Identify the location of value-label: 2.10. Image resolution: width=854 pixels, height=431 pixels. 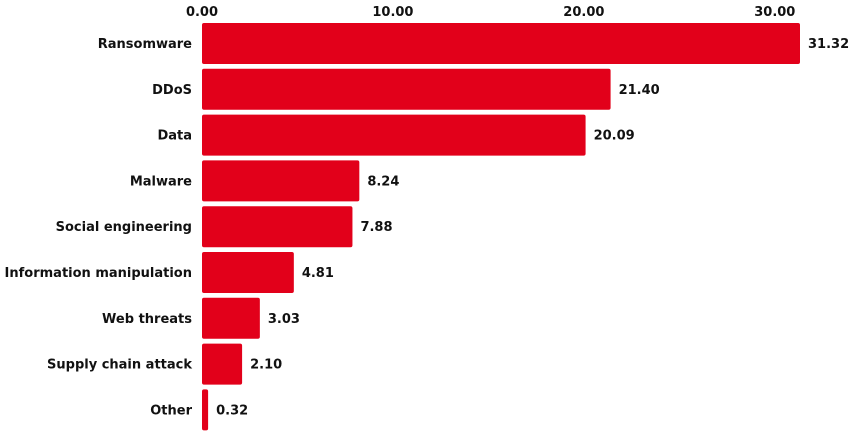
(266, 365).